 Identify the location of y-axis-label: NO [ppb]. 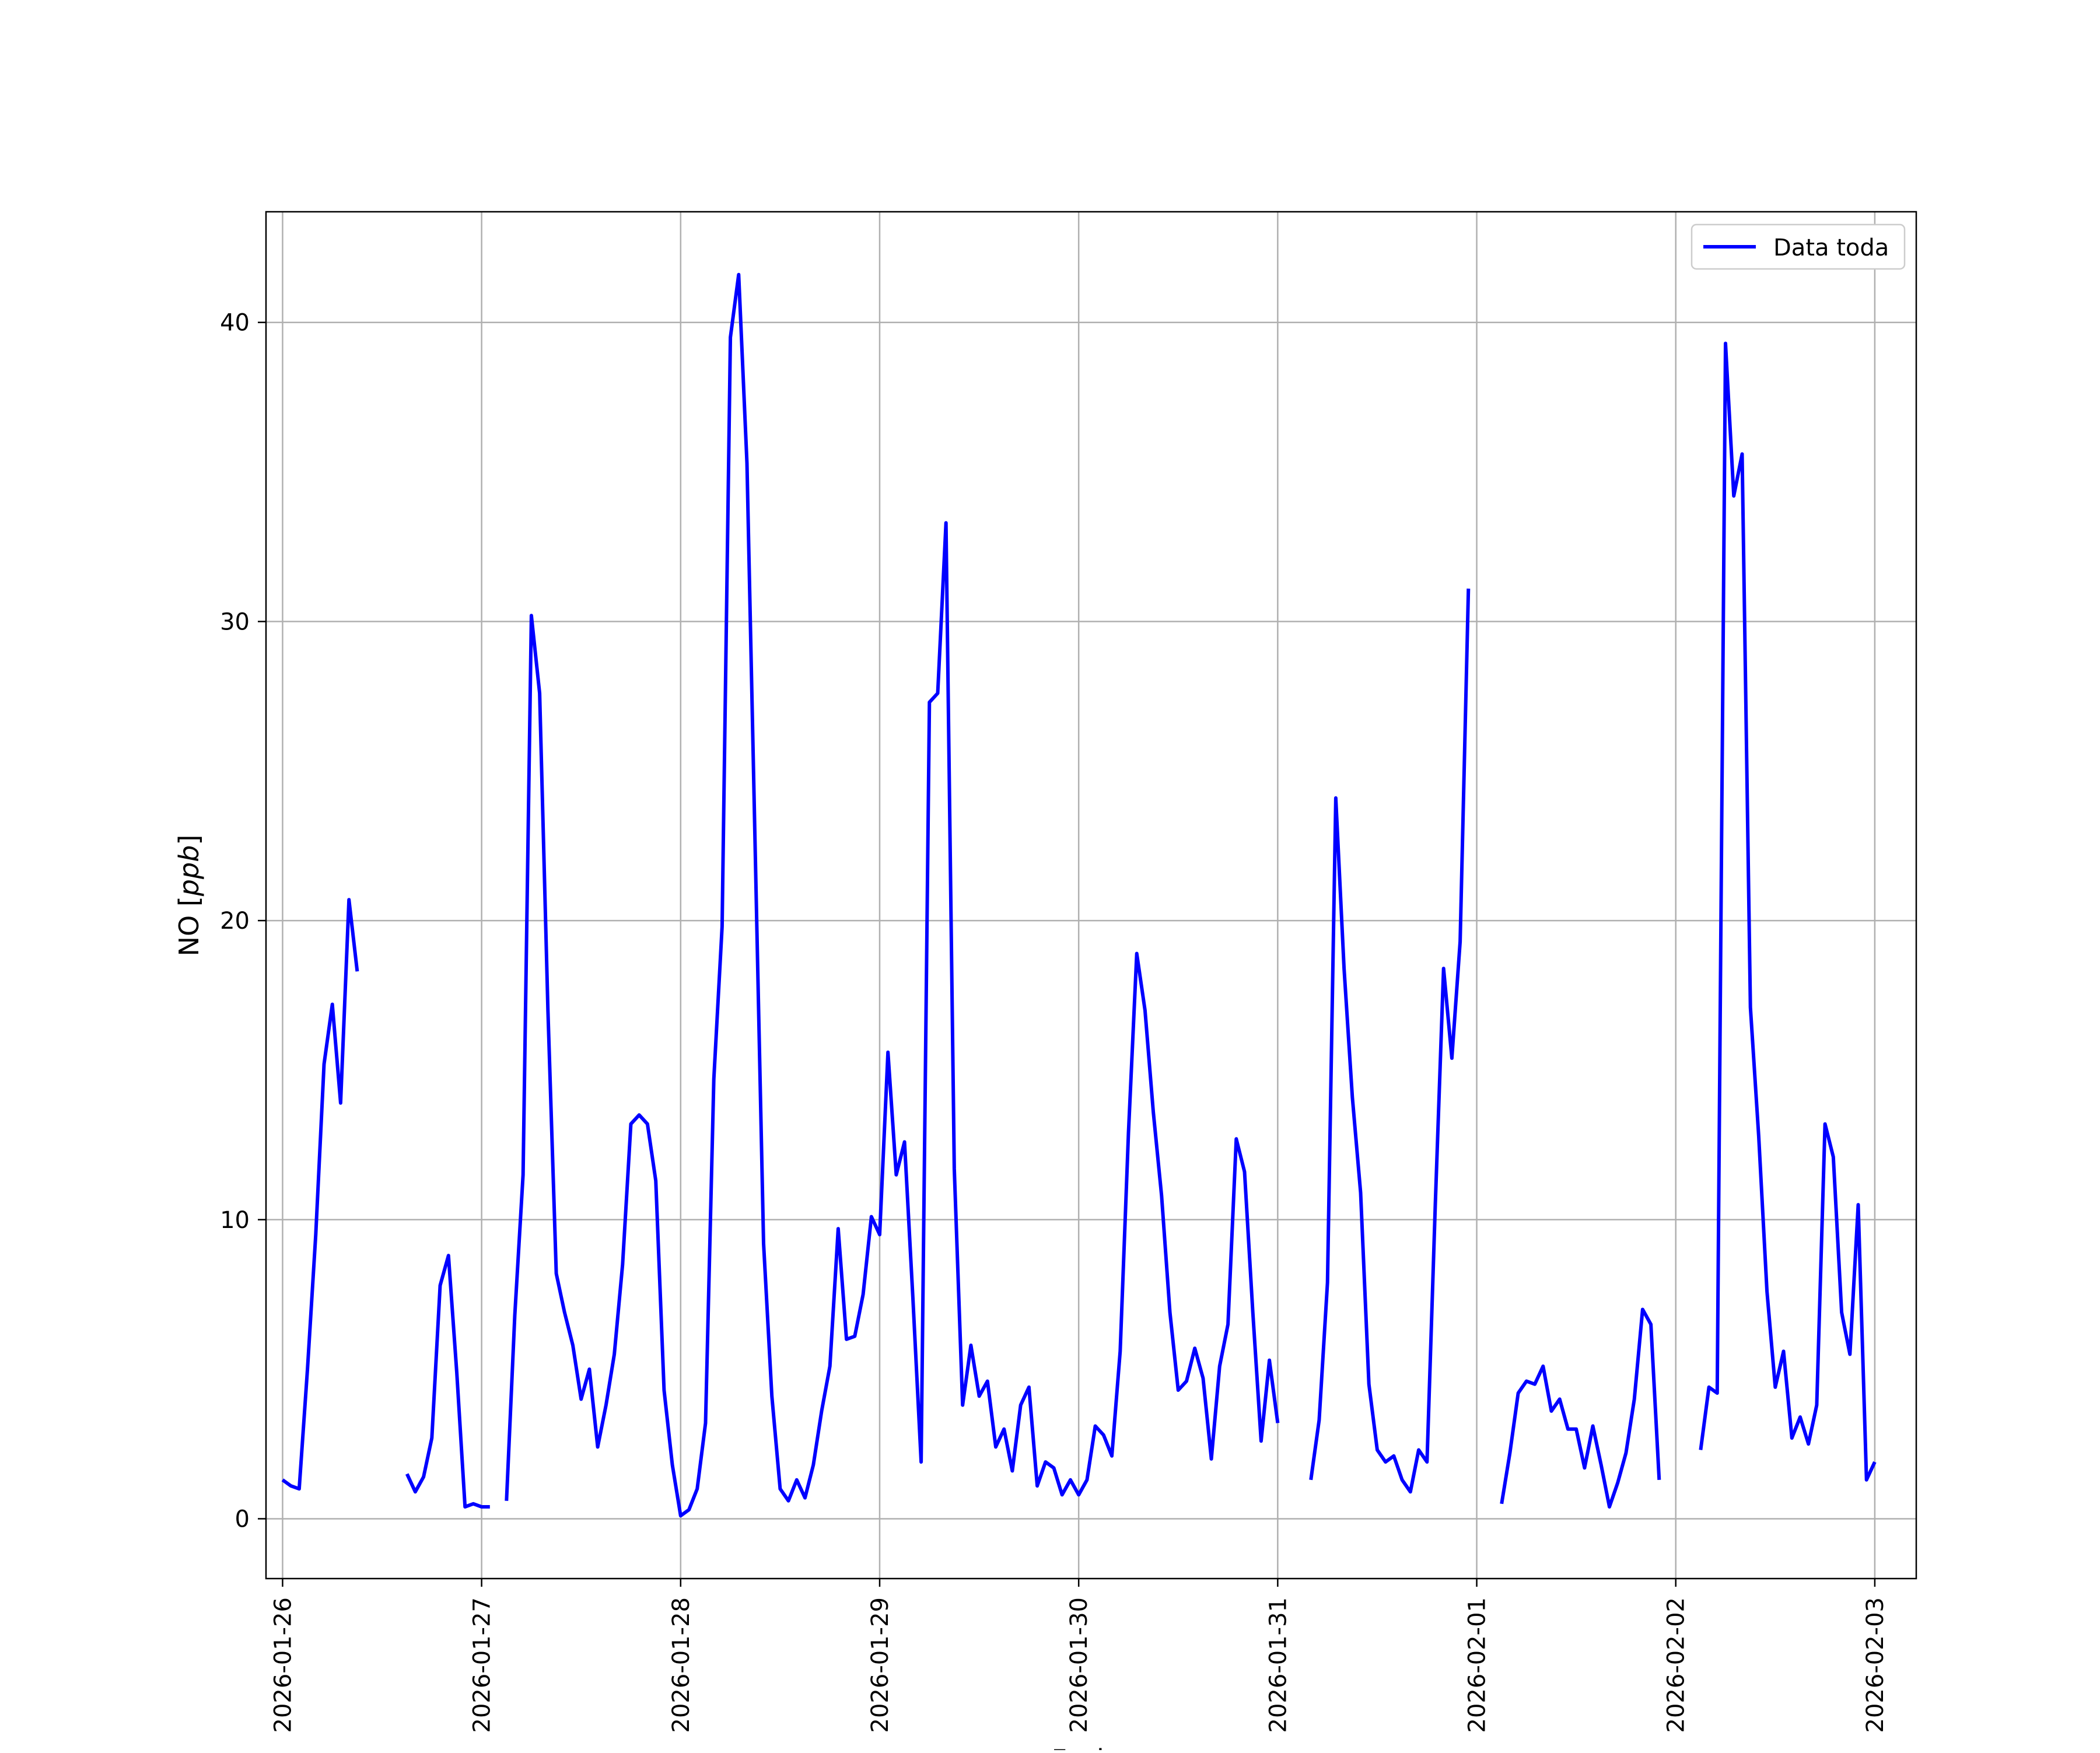
(189, 896).